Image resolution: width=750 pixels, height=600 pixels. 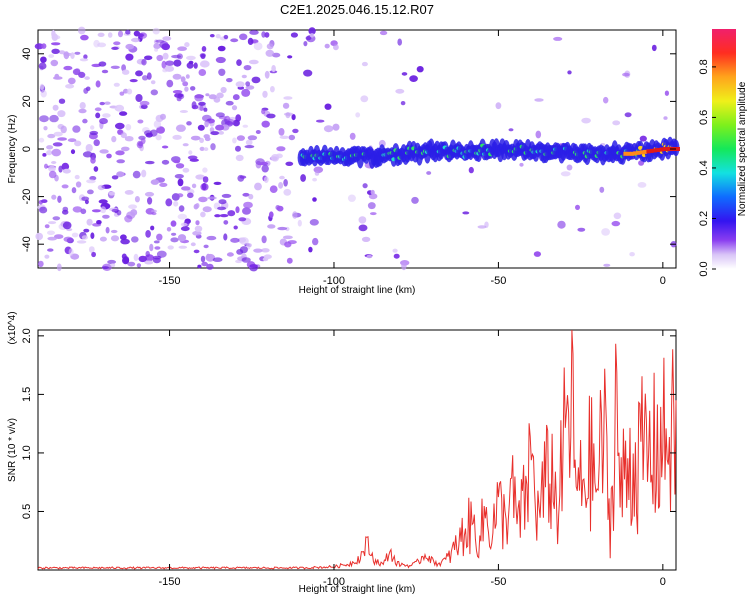 I want to click on x-tick-label: -50, so click(x=498, y=281).